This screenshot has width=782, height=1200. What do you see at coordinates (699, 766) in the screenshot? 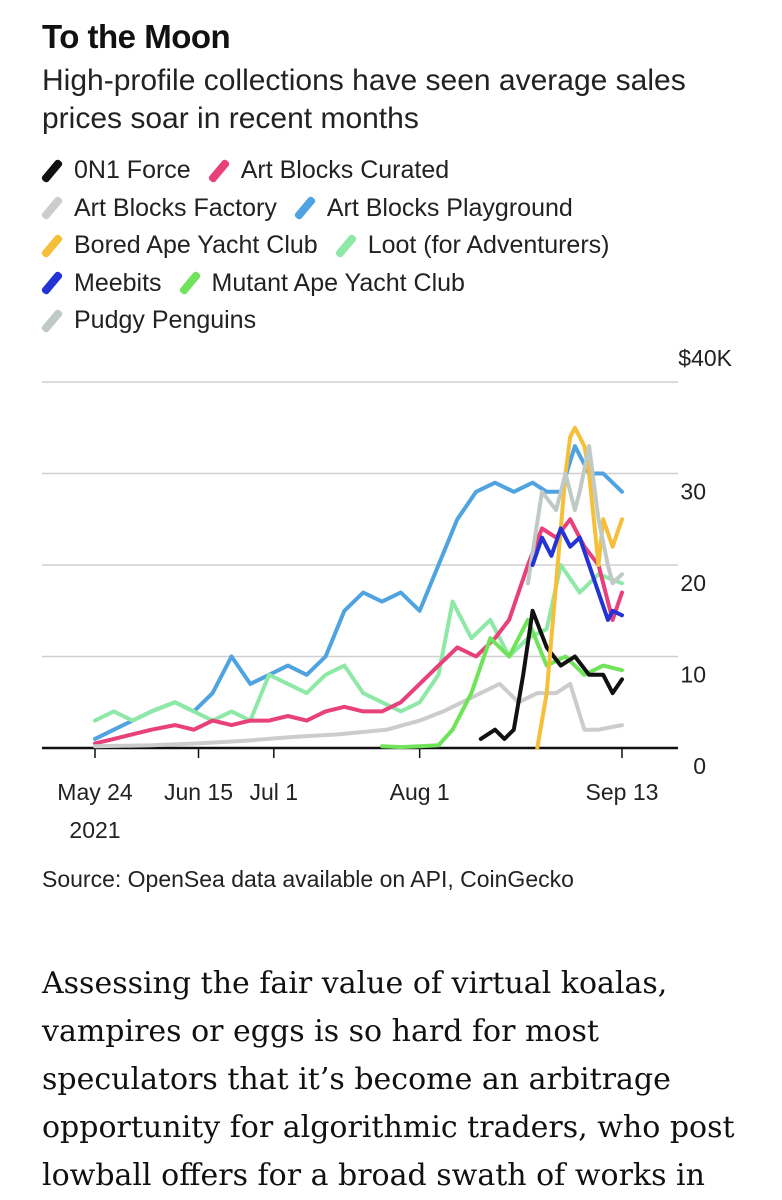
I see `y-tick-label: 0` at bounding box center [699, 766].